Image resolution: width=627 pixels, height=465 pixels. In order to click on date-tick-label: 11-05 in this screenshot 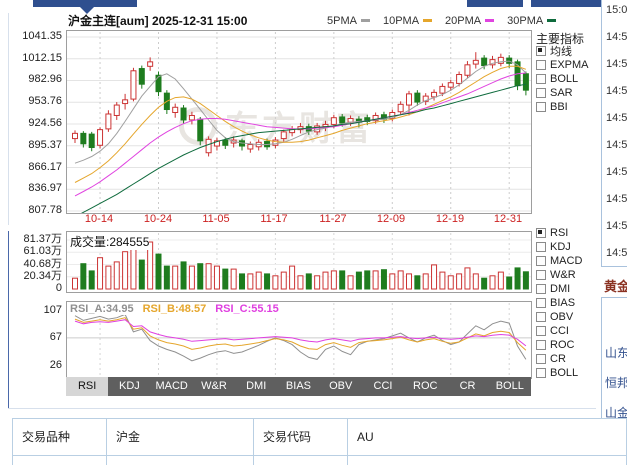, I will do `click(216, 219)`.